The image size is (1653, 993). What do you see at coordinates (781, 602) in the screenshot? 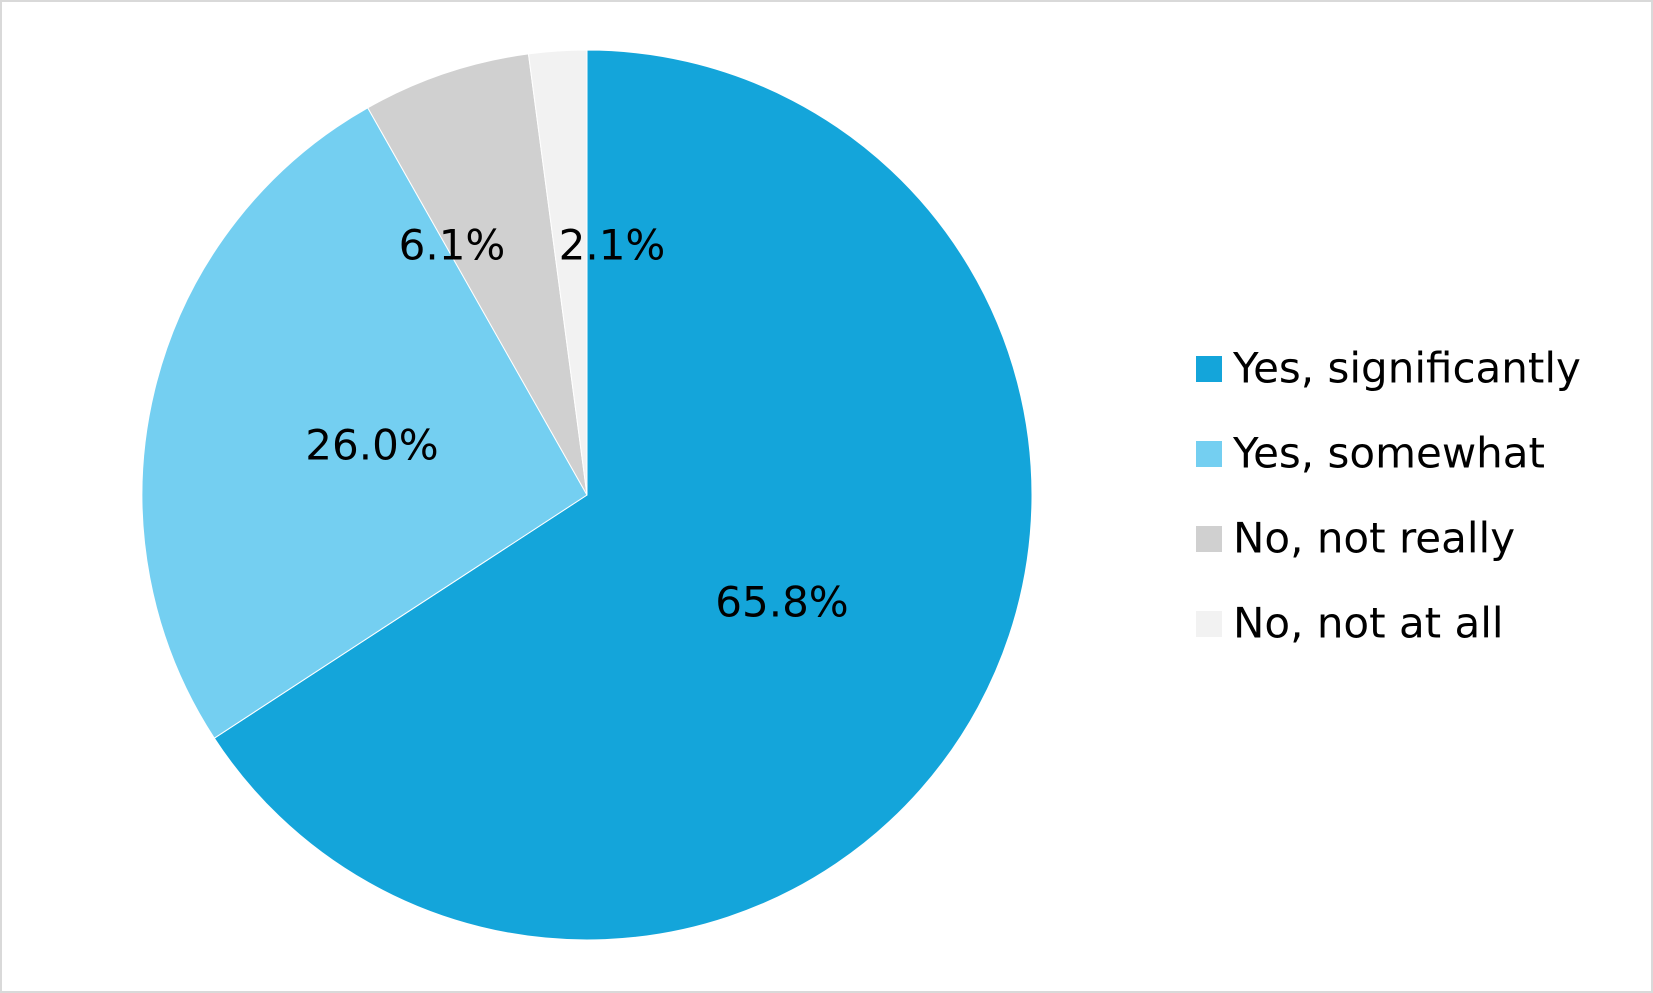
I see `data-label: 65.8%` at bounding box center [781, 602].